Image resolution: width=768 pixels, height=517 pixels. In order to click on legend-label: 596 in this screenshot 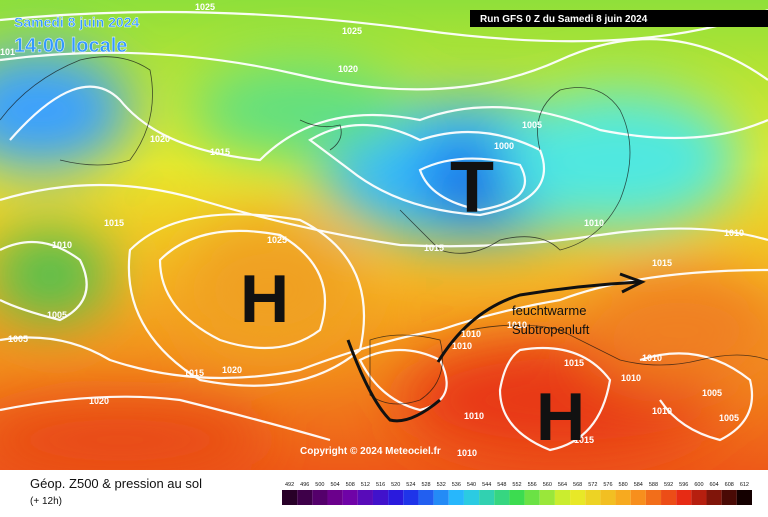, I will do `click(683, 485)`.